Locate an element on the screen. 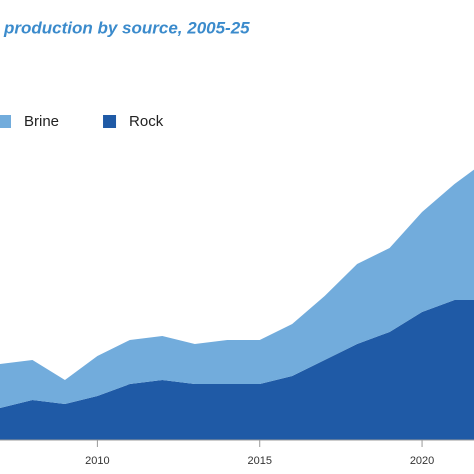 The width and height of the screenshot is (474, 474). x-tick-label: 2015 is located at coordinates (259, 461).